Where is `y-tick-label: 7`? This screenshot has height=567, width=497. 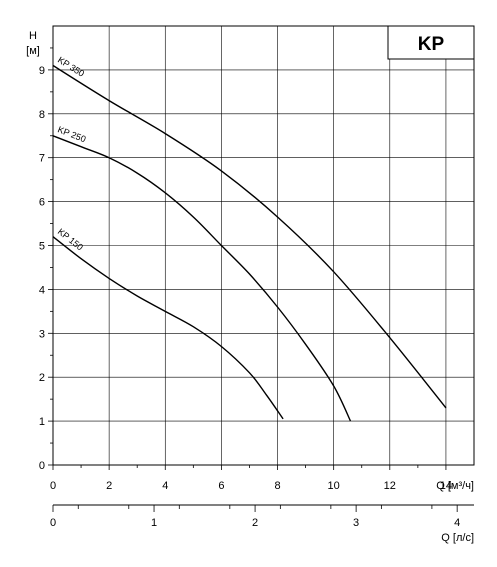
y-tick-label: 7 is located at coordinates (42, 159).